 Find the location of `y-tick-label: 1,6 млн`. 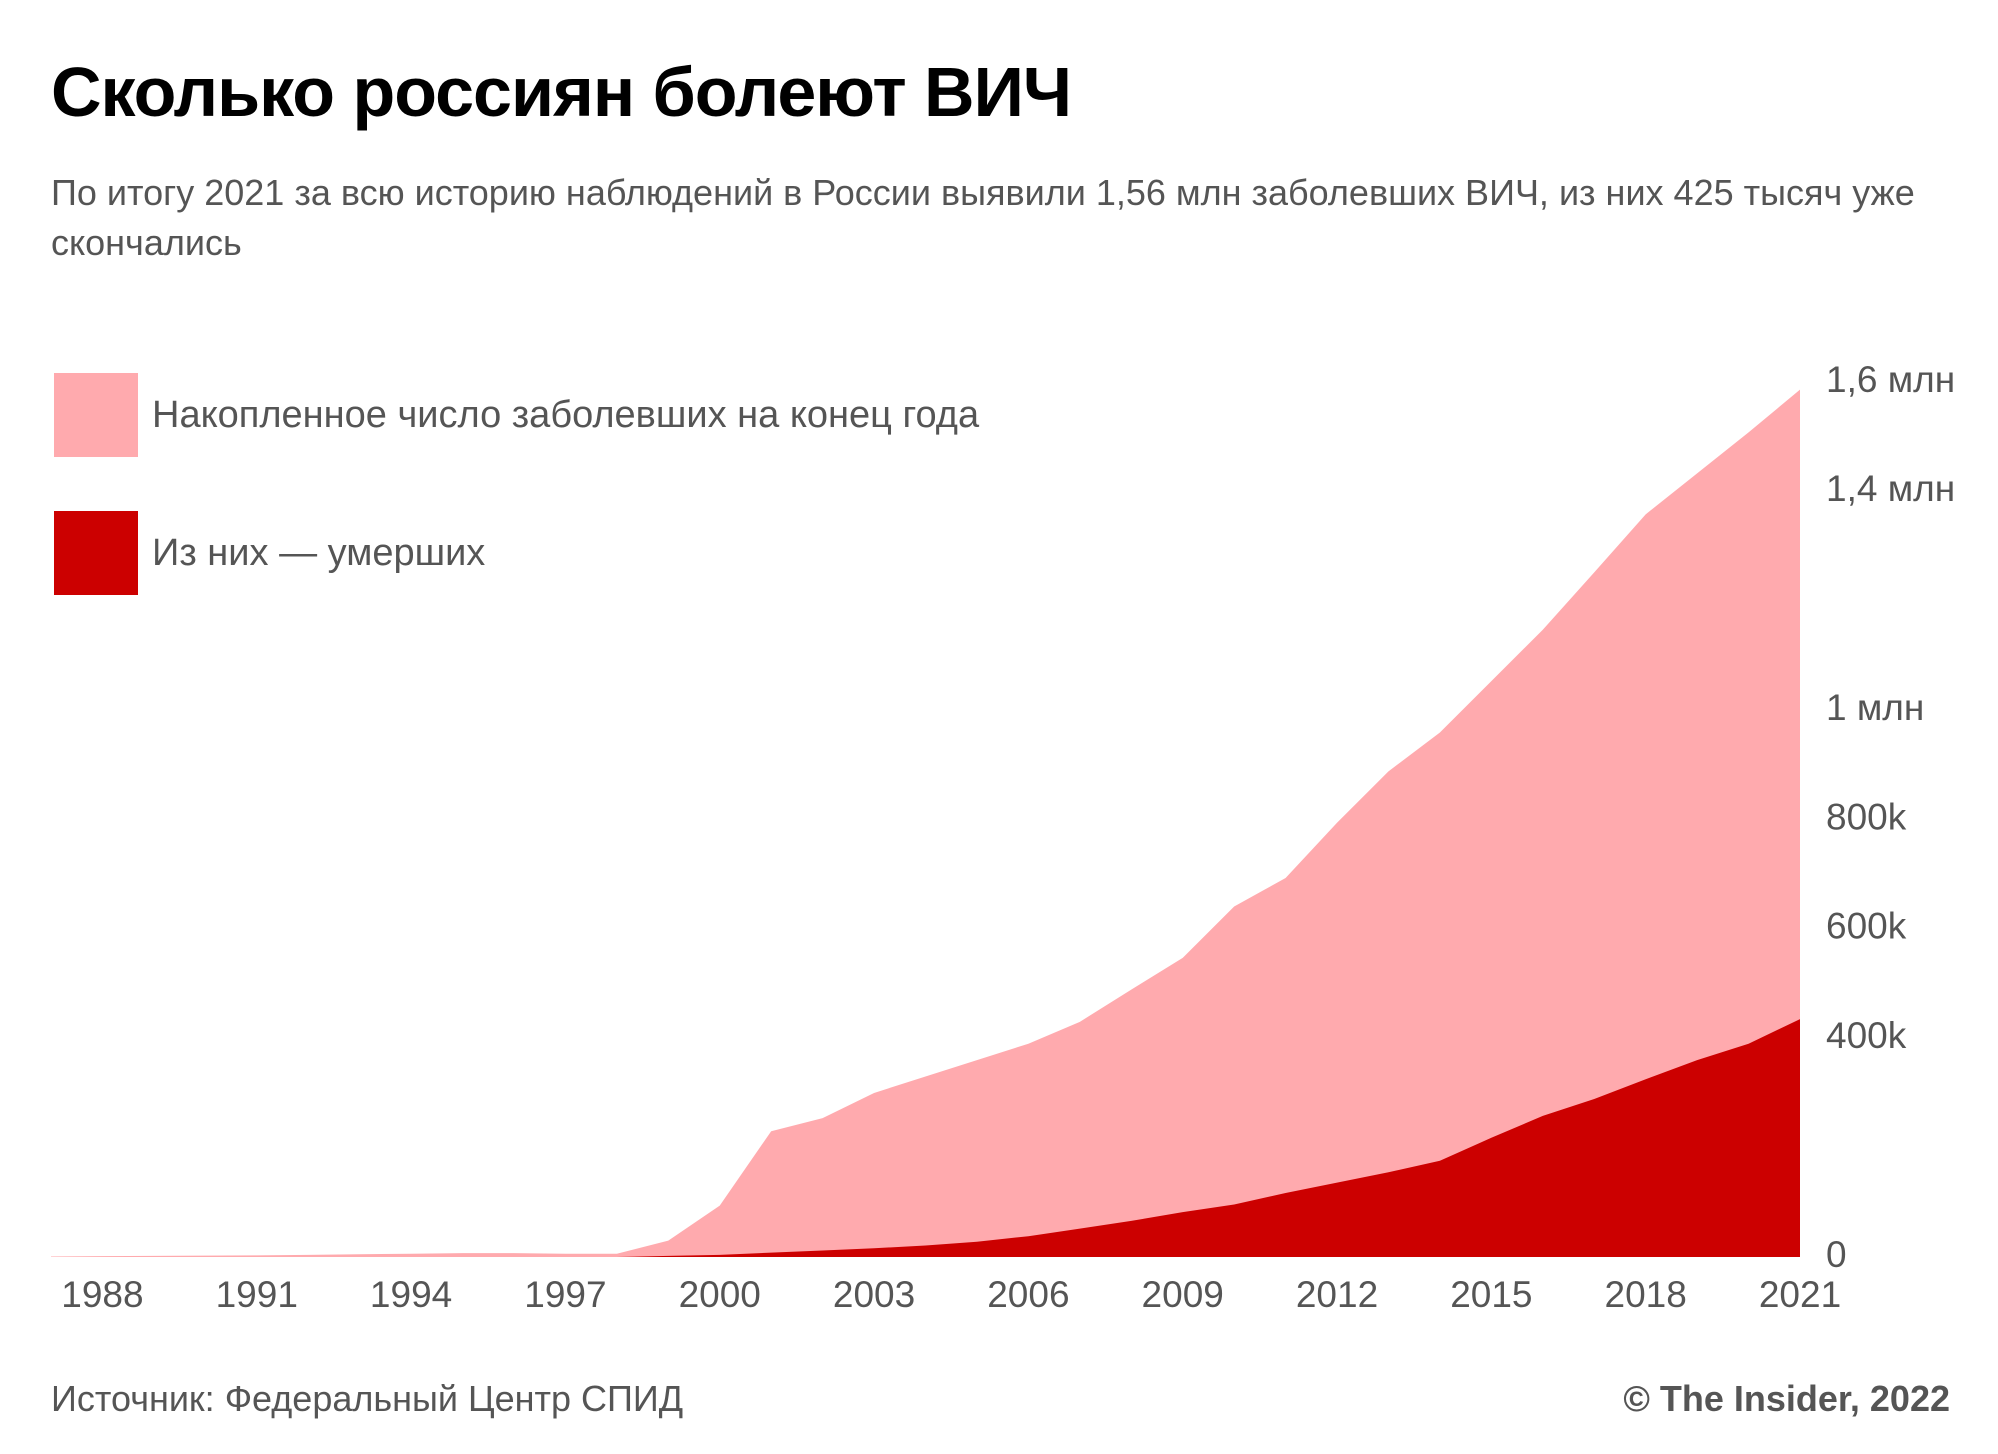

y-tick-label: 1,6 млн is located at coordinates (1890, 379).